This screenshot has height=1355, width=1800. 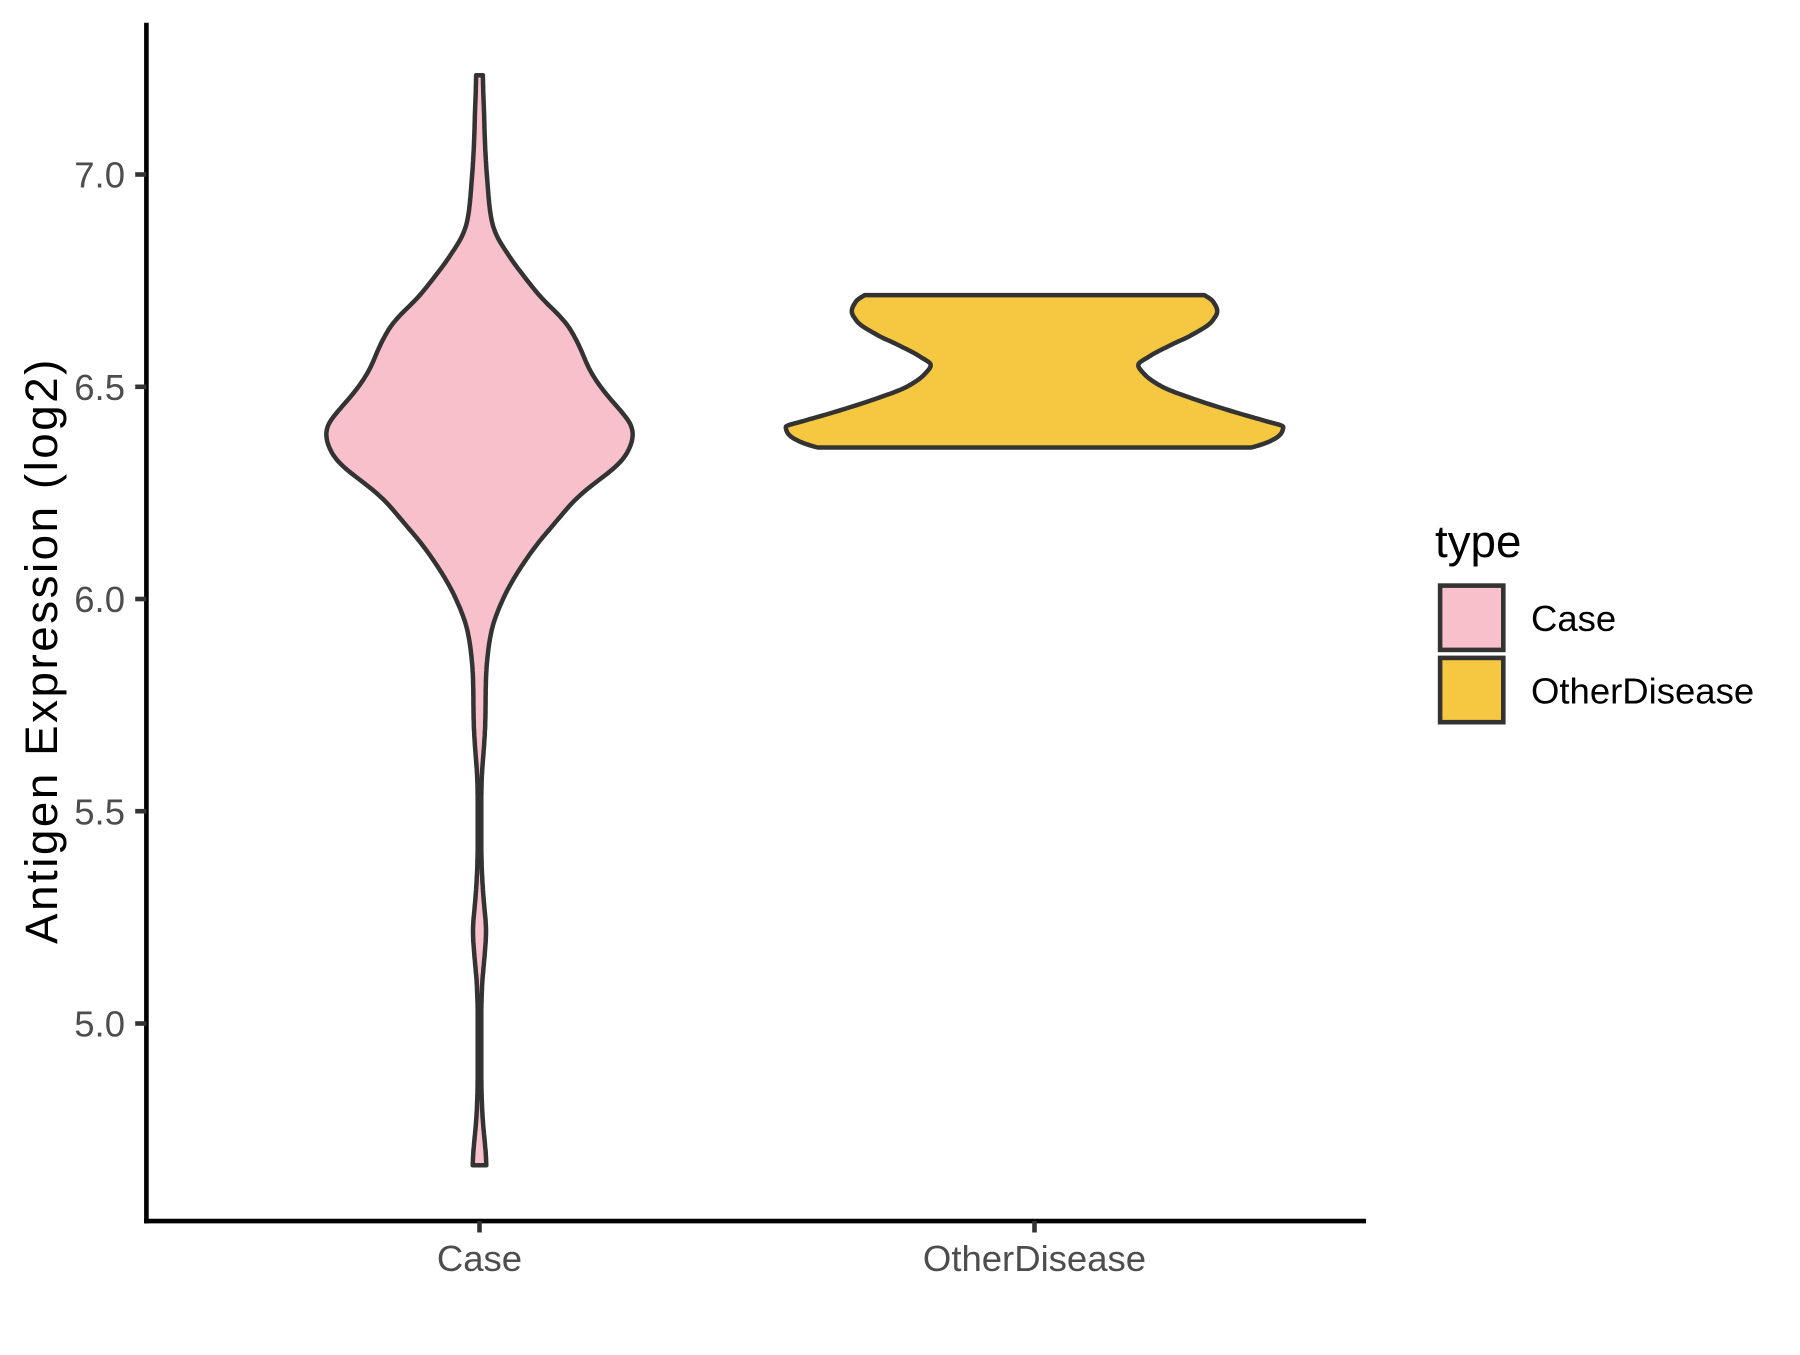 I want to click on svg-text: type, so click(x=1478, y=541).